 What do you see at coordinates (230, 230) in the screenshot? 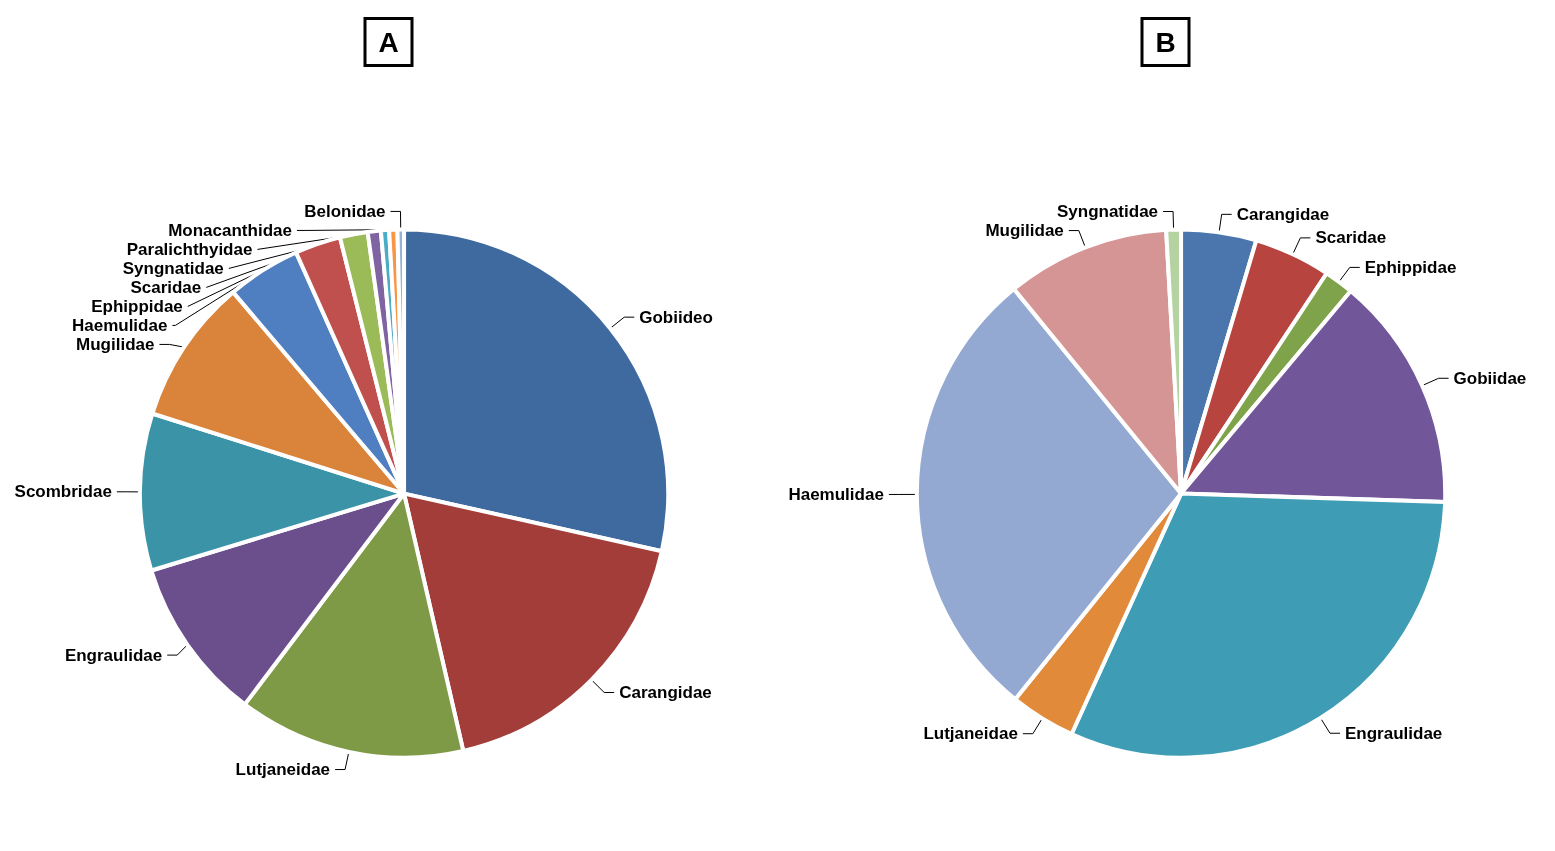
I see `slice-label: Monacanthidae` at bounding box center [230, 230].